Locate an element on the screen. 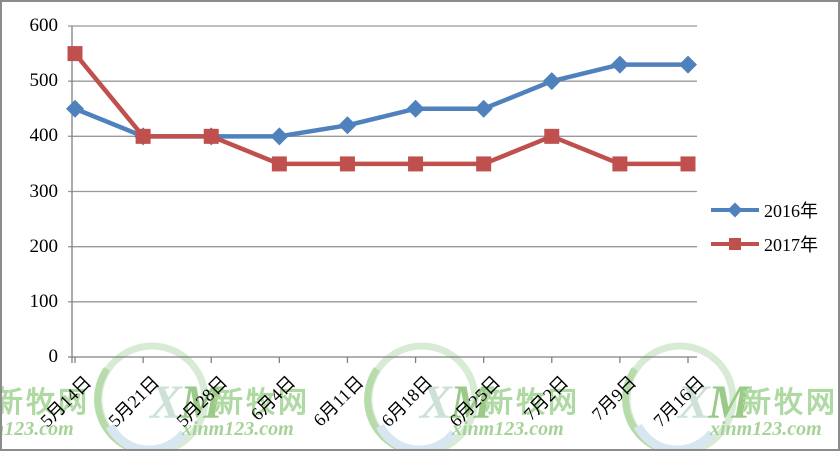 This screenshot has height=451, width=840. legend-item-2017: 2017年 is located at coordinates (763, 243).